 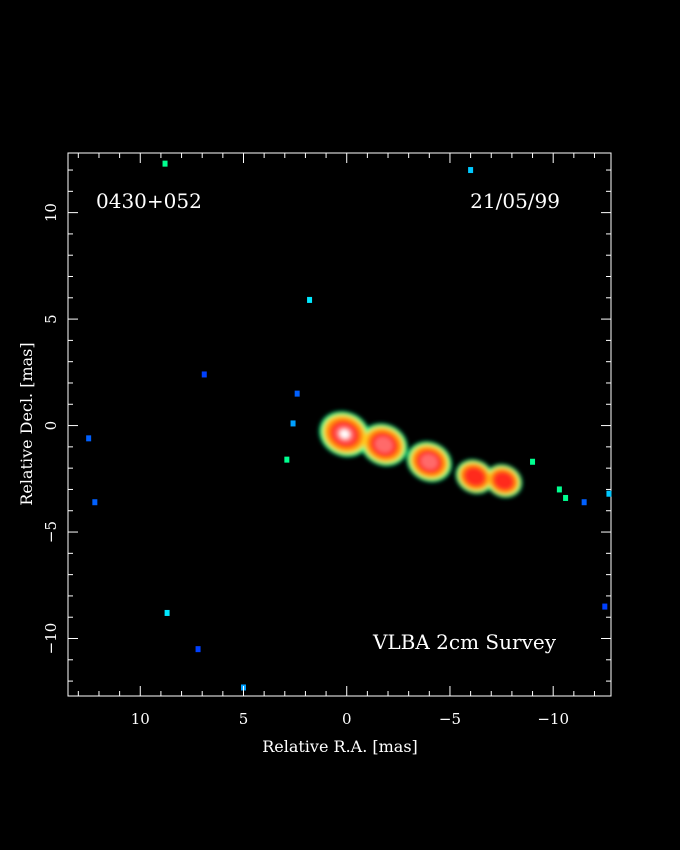 What do you see at coordinates (340, 746) in the screenshot?
I see `x-axis-label: Relative R.A. [mas]` at bounding box center [340, 746].